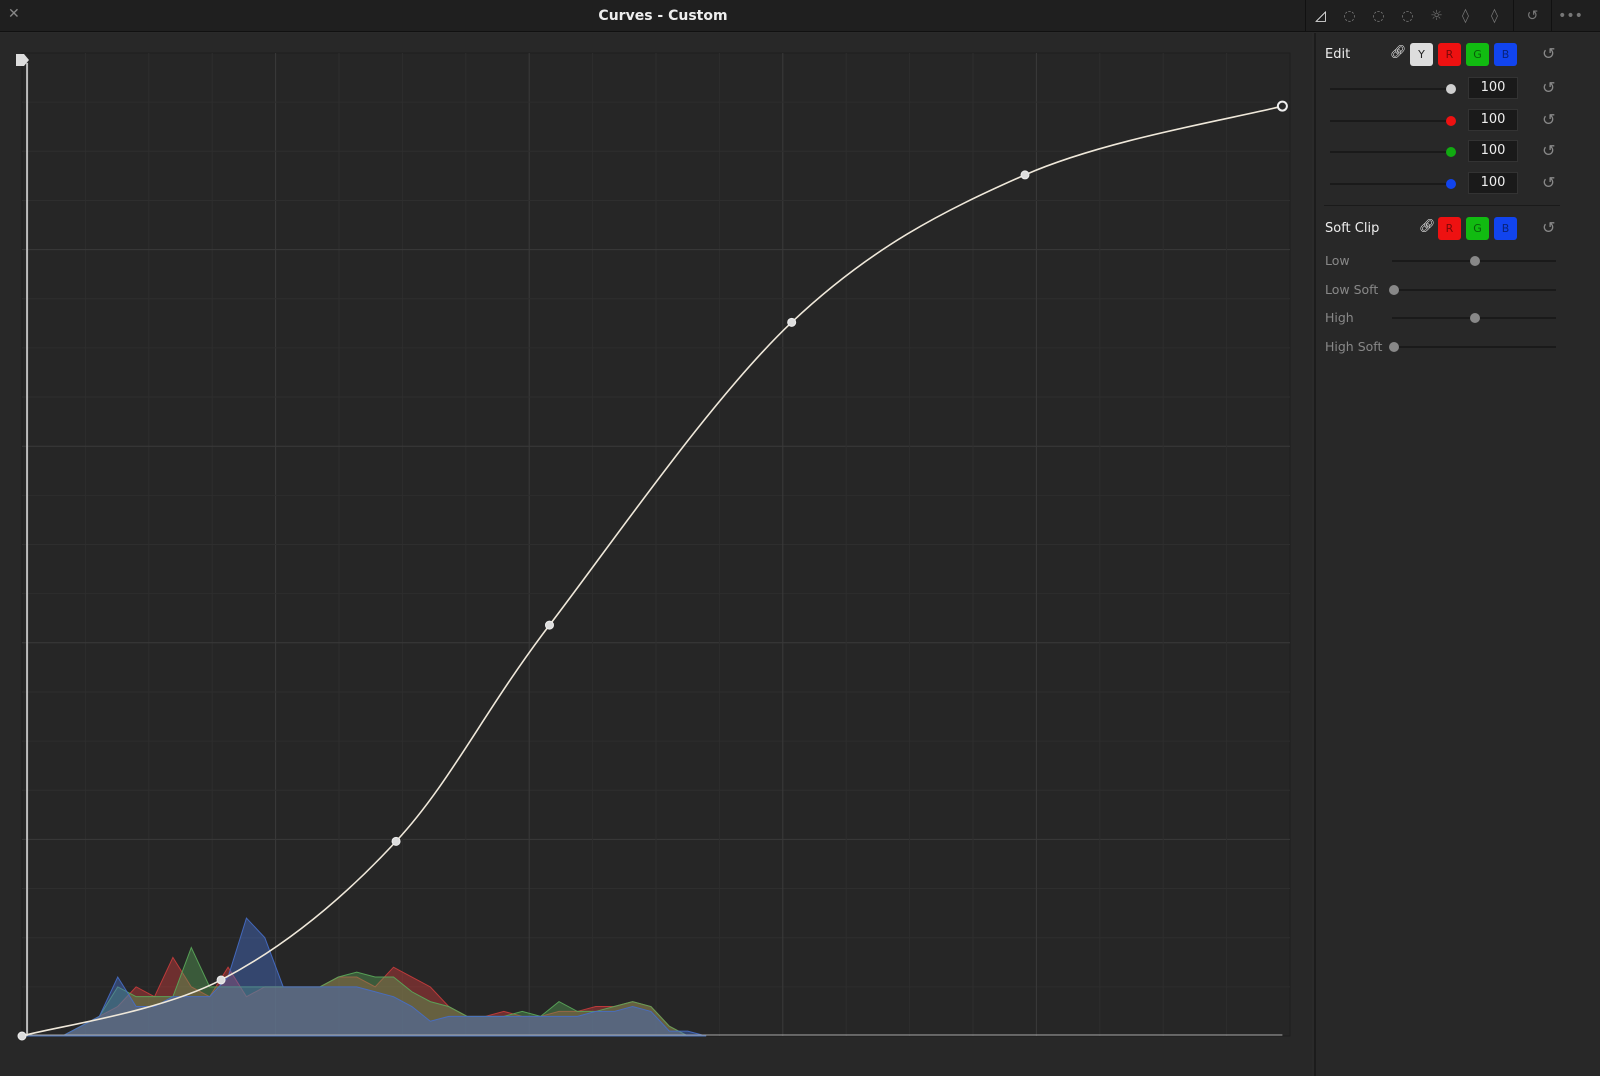 The image size is (1600, 1076). What do you see at coordinates (1465, 16) in the screenshot?
I see `sat-vs-sat-icon: ◊` at bounding box center [1465, 16].